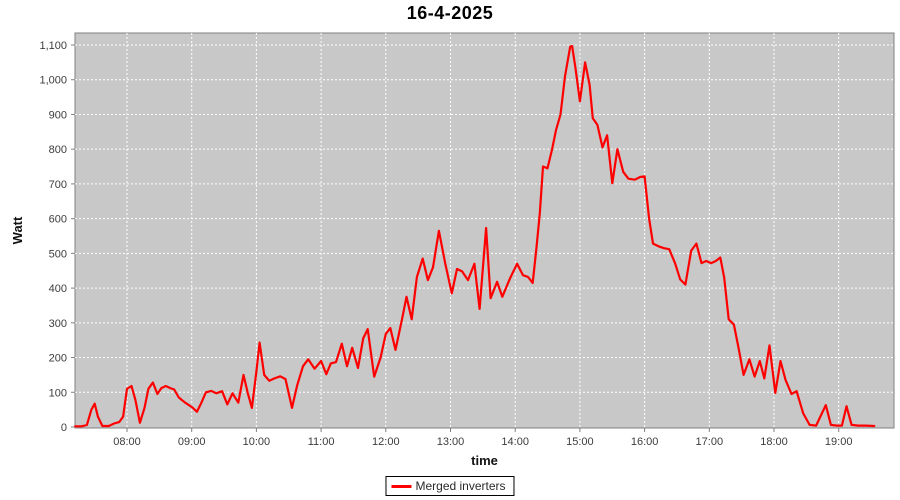  I want to click on y-tick-label: 800, so click(58, 150).